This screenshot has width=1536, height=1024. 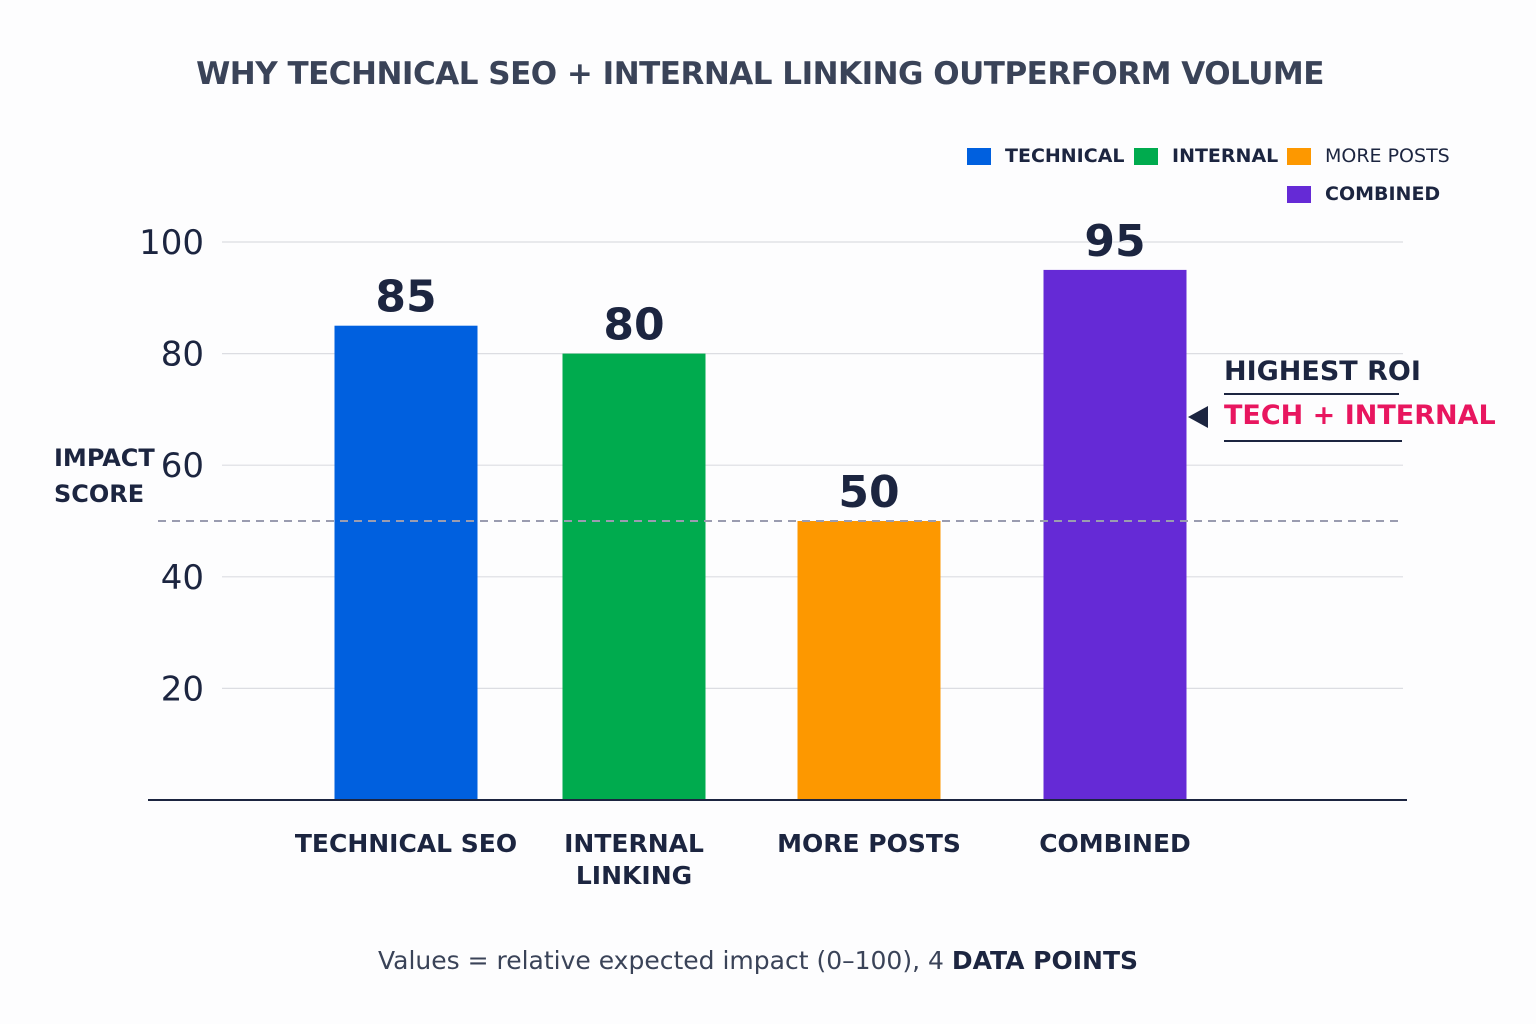 What do you see at coordinates (634, 875) in the screenshot?
I see `x-tick-label: LINKING` at bounding box center [634, 875].